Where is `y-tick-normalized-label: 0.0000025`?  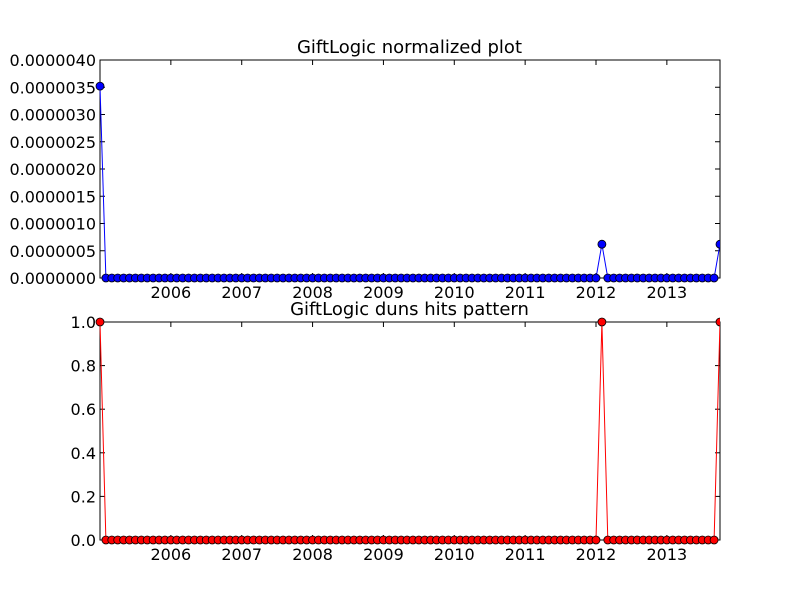
y-tick-normalized-label: 0.0000025 is located at coordinates (52, 142).